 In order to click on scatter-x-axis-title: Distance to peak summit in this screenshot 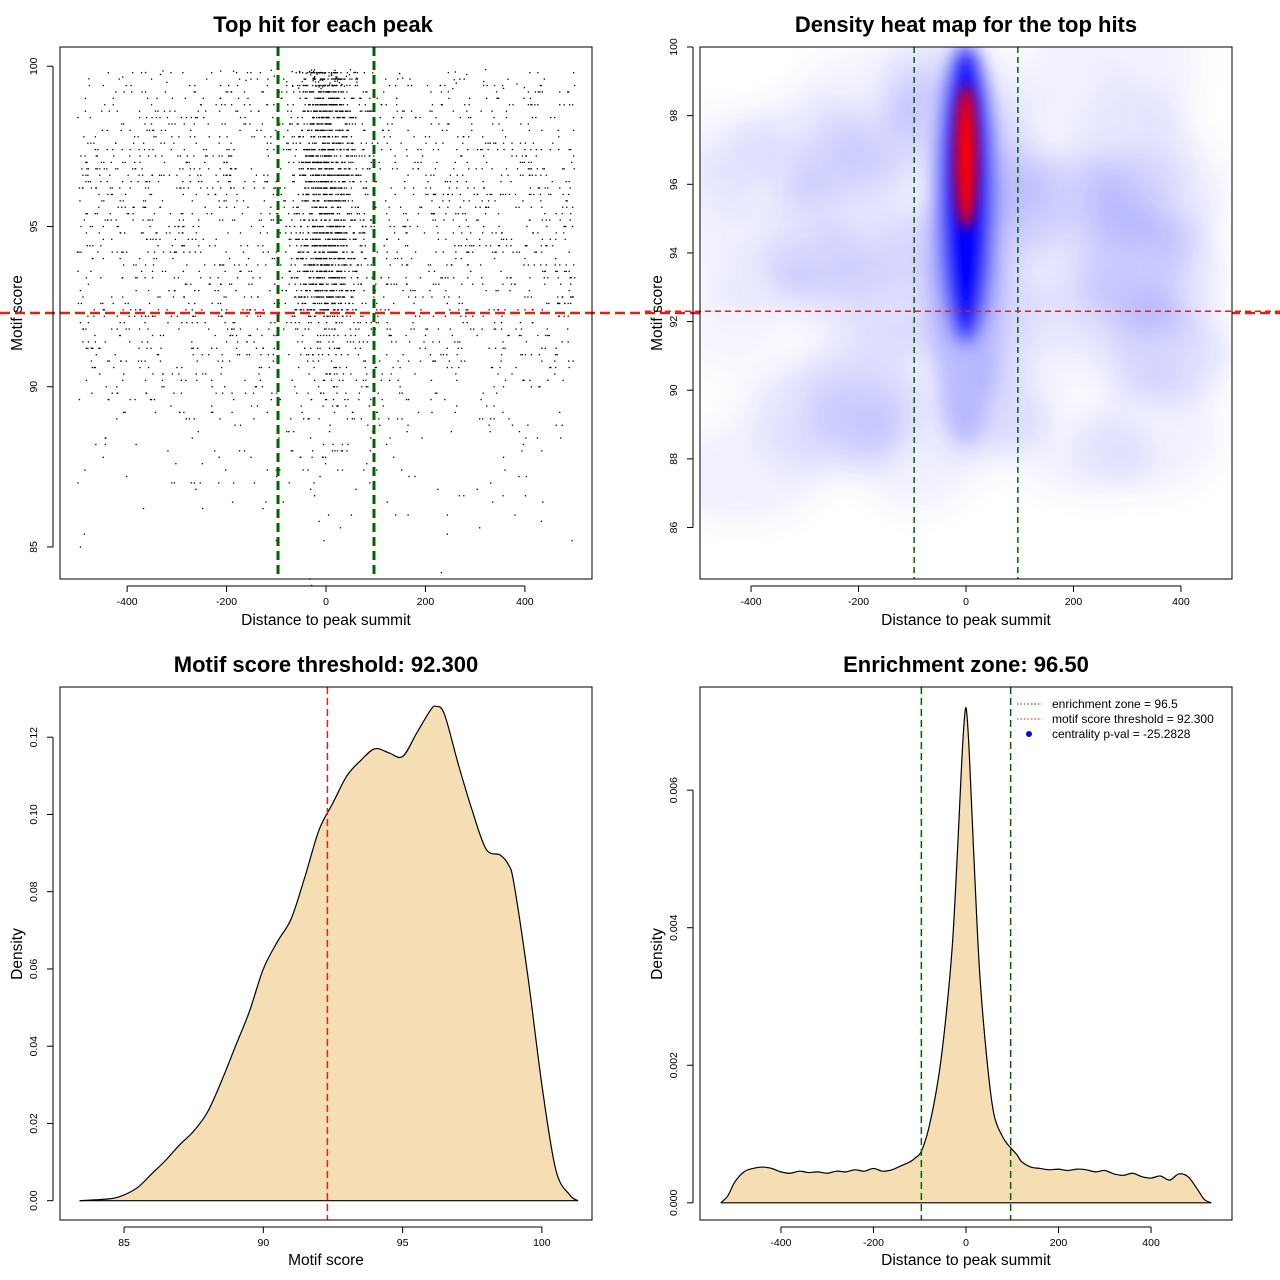, I will do `click(326, 620)`.